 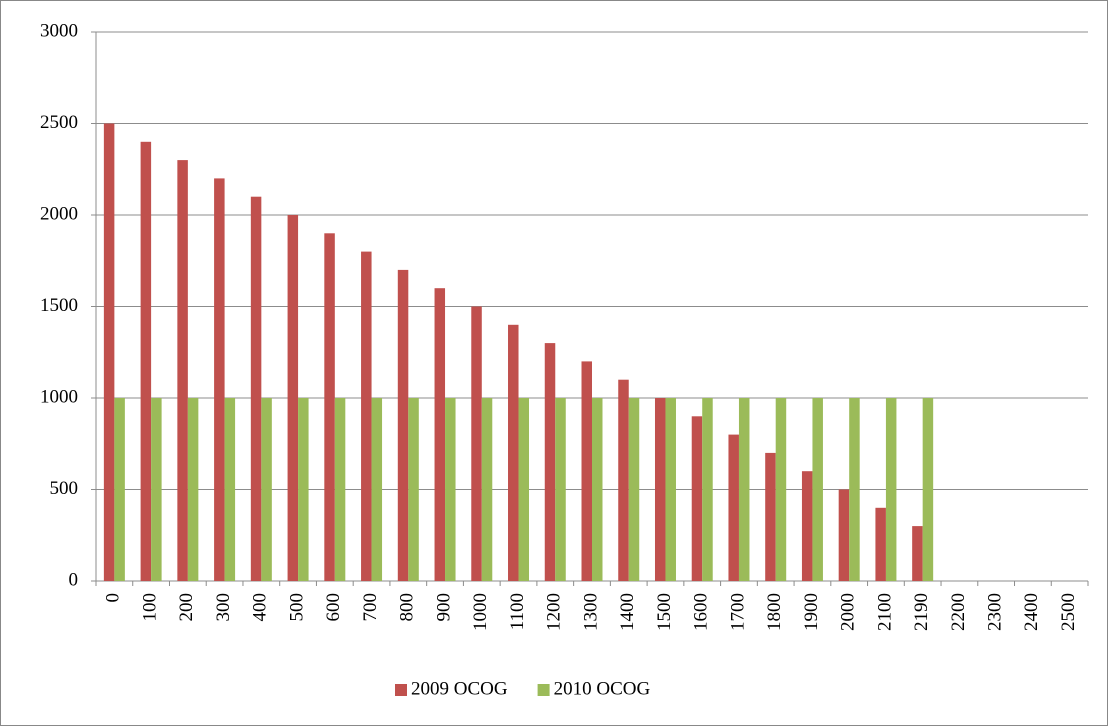 I want to click on x-tick-label: 700, so click(x=370, y=607).